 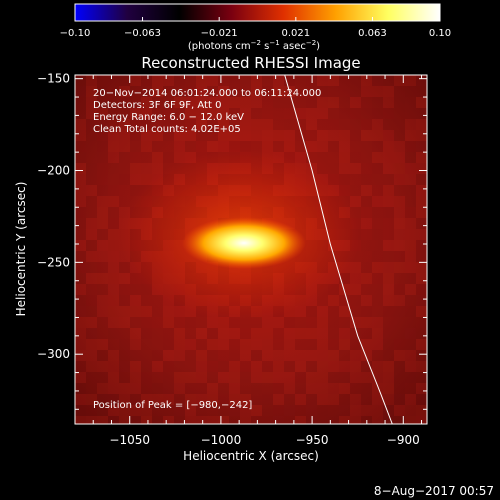 I want to click on y-tick-label: −200, so click(x=53, y=171).